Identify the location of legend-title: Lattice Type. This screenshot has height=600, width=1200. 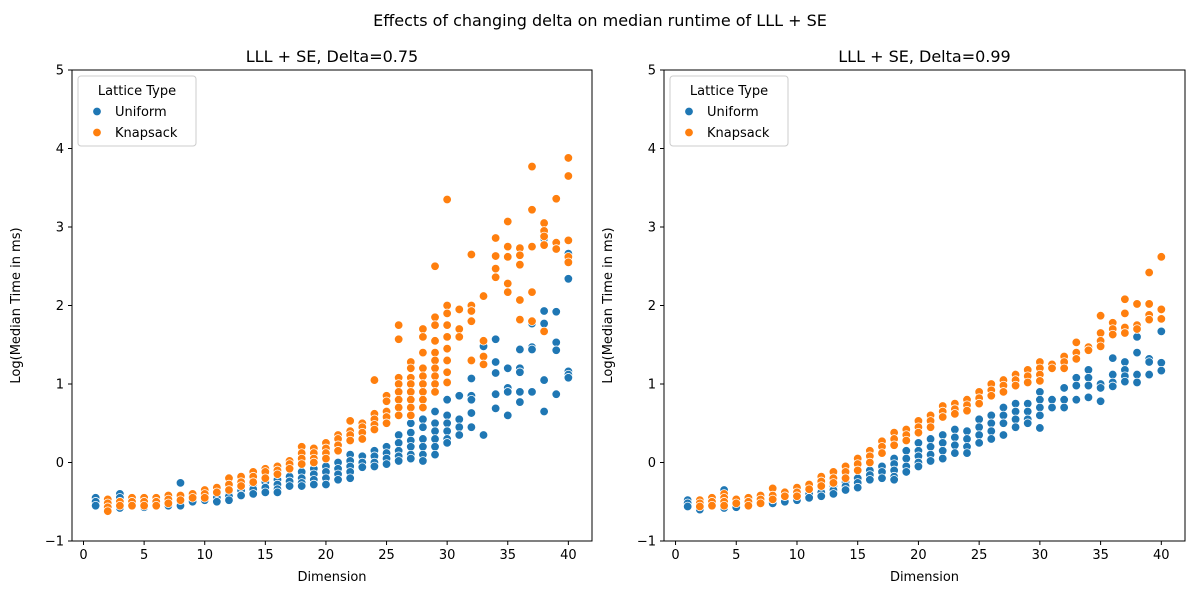
(137, 91).